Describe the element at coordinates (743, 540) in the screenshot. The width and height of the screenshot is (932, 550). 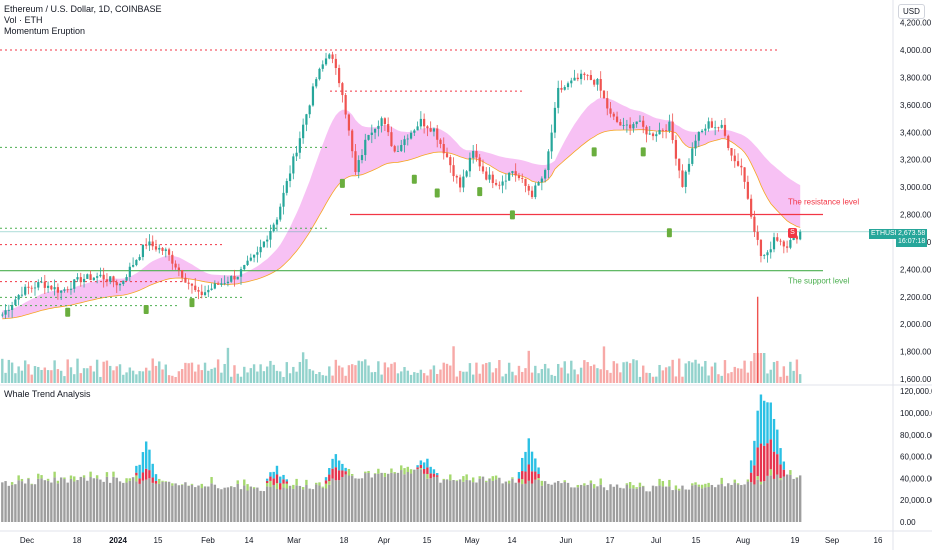
I see `time-axis-tick: Aug` at that location.